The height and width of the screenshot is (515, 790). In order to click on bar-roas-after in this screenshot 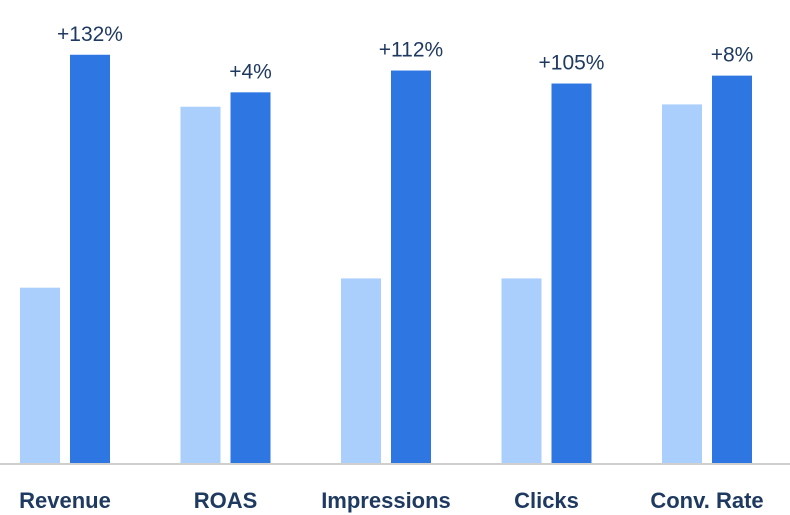, I will do `click(250, 278)`.